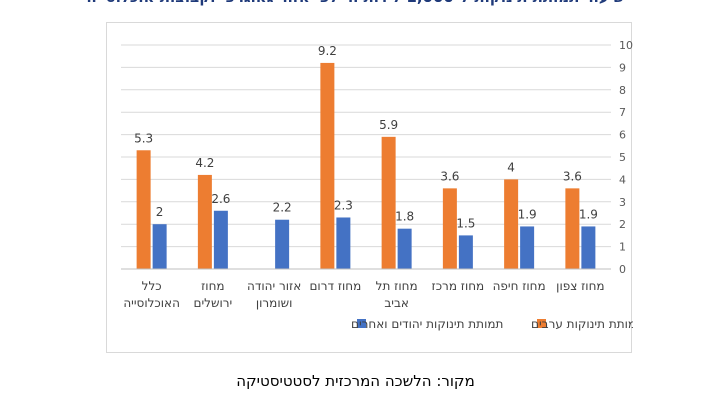 This screenshot has height=400, width=711. Describe the element at coordinates (622, 90) in the screenshot. I see `y-tick-label: 8` at that location.